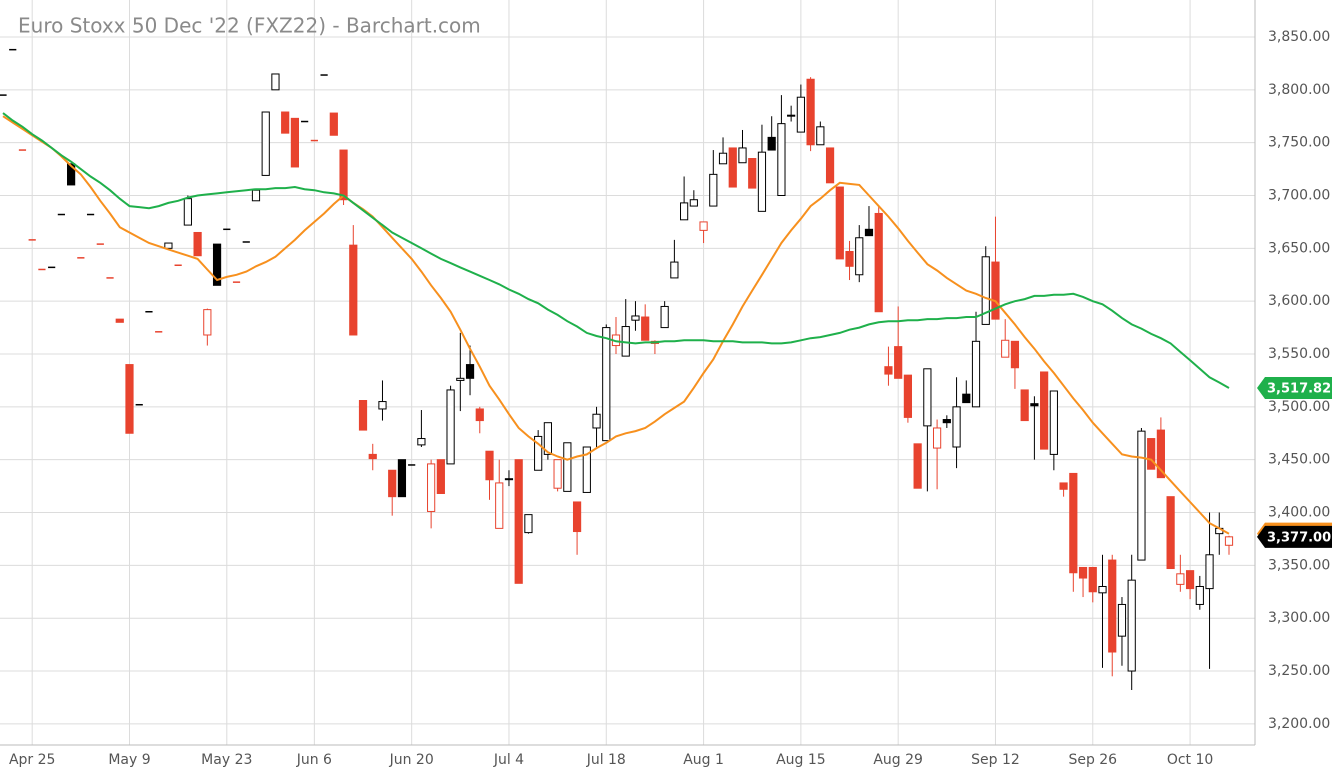  What do you see at coordinates (1299, 37) in the screenshot?
I see `y-tick-label: 3,850.00` at bounding box center [1299, 37].